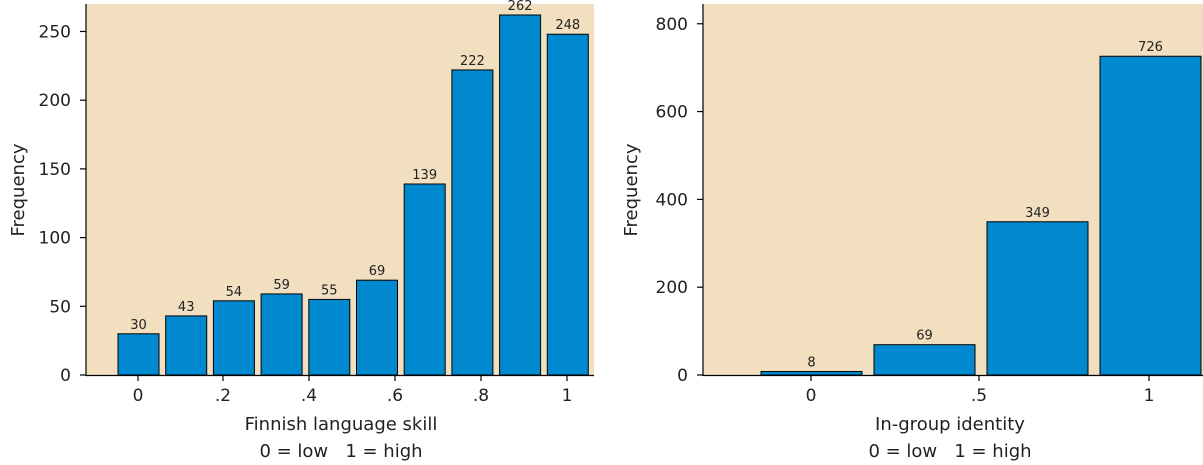 This screenshot has height=465, width=1203. Describe the element at coordinates (472, 61) in the screenshot. I see `bar-value-label: 222` at that location.